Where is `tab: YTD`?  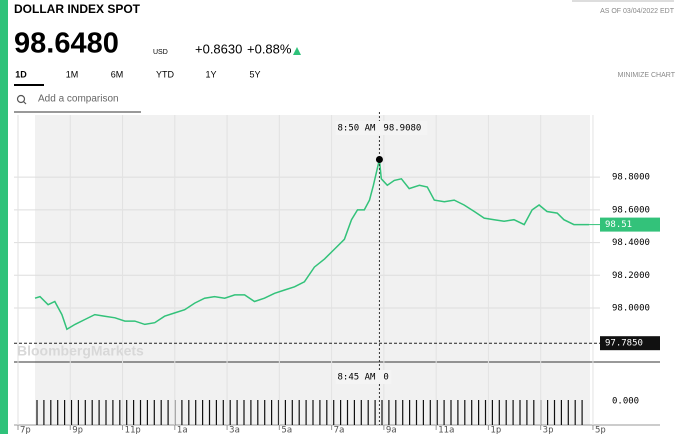
tab: YTD is located at coordinates (165, 74).